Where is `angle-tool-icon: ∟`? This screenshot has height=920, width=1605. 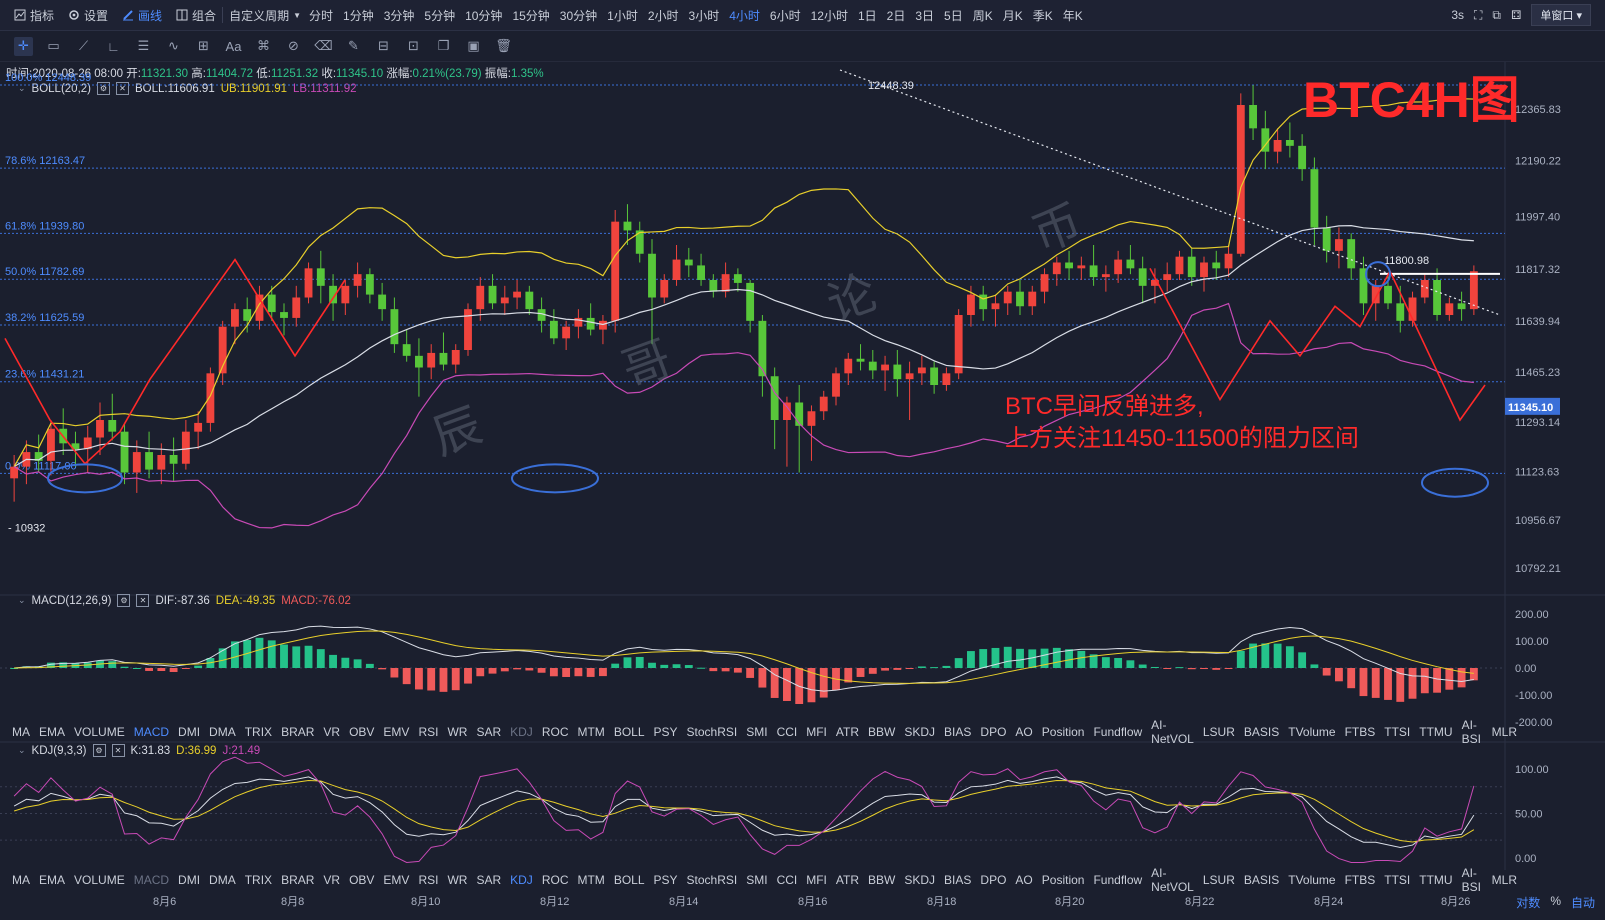 angle-tool-icon: ∟ is located at coordinates (113, 46).